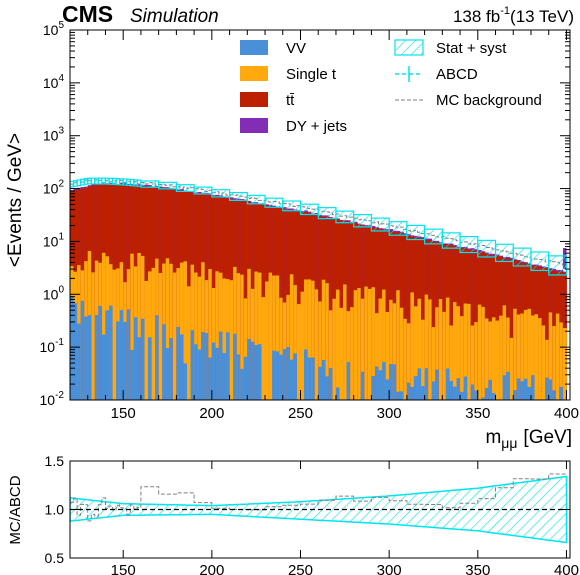  What do you see at coordinates (489, 100) in the screenshot?
I see `legend-label: MC background` at bounding box center [489, 100].